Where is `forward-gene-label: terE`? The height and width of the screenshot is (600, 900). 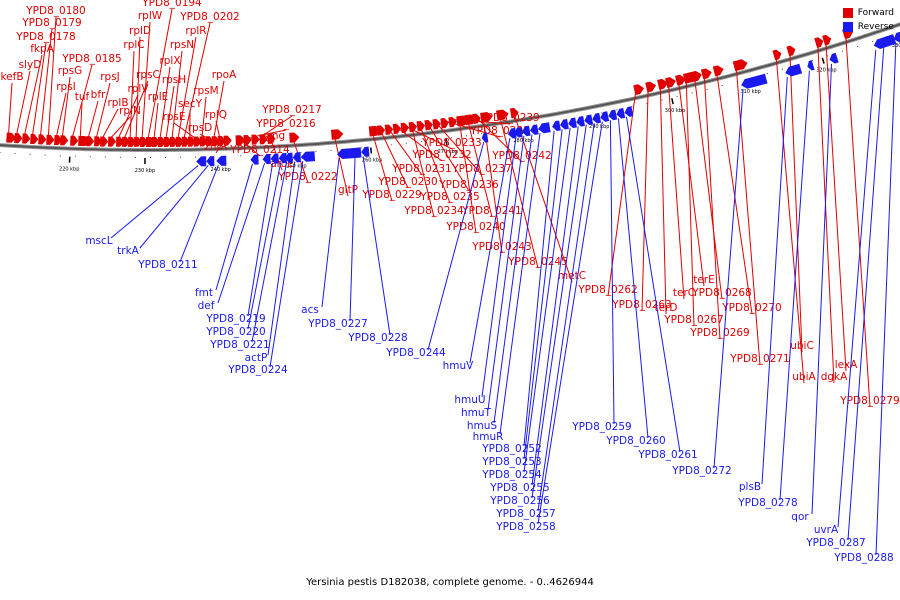
forward-gene-label: terE is located at coordinates (704, 280).